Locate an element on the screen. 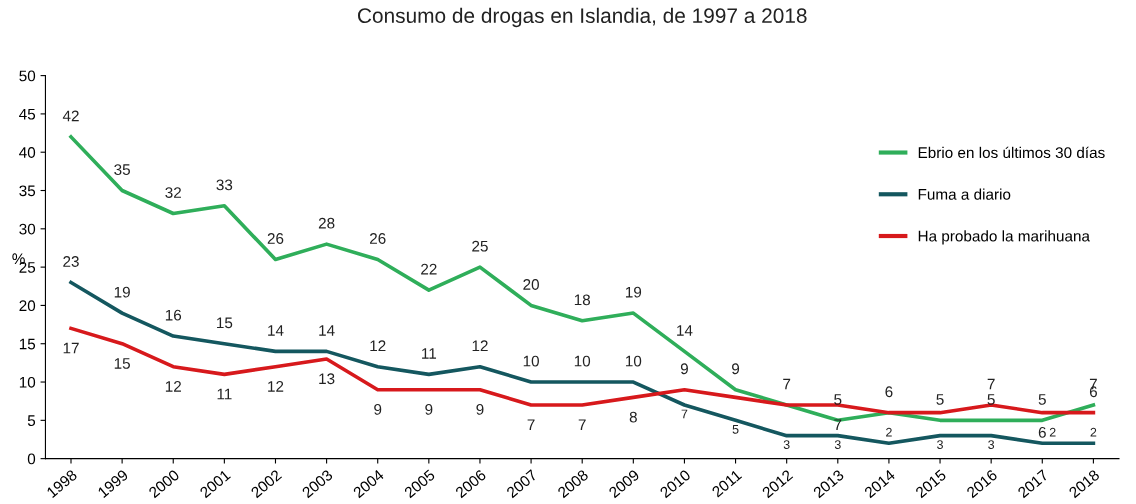 The image size is (1136, 504). y-tick-label: 20 is located at coordinates (27, 306).